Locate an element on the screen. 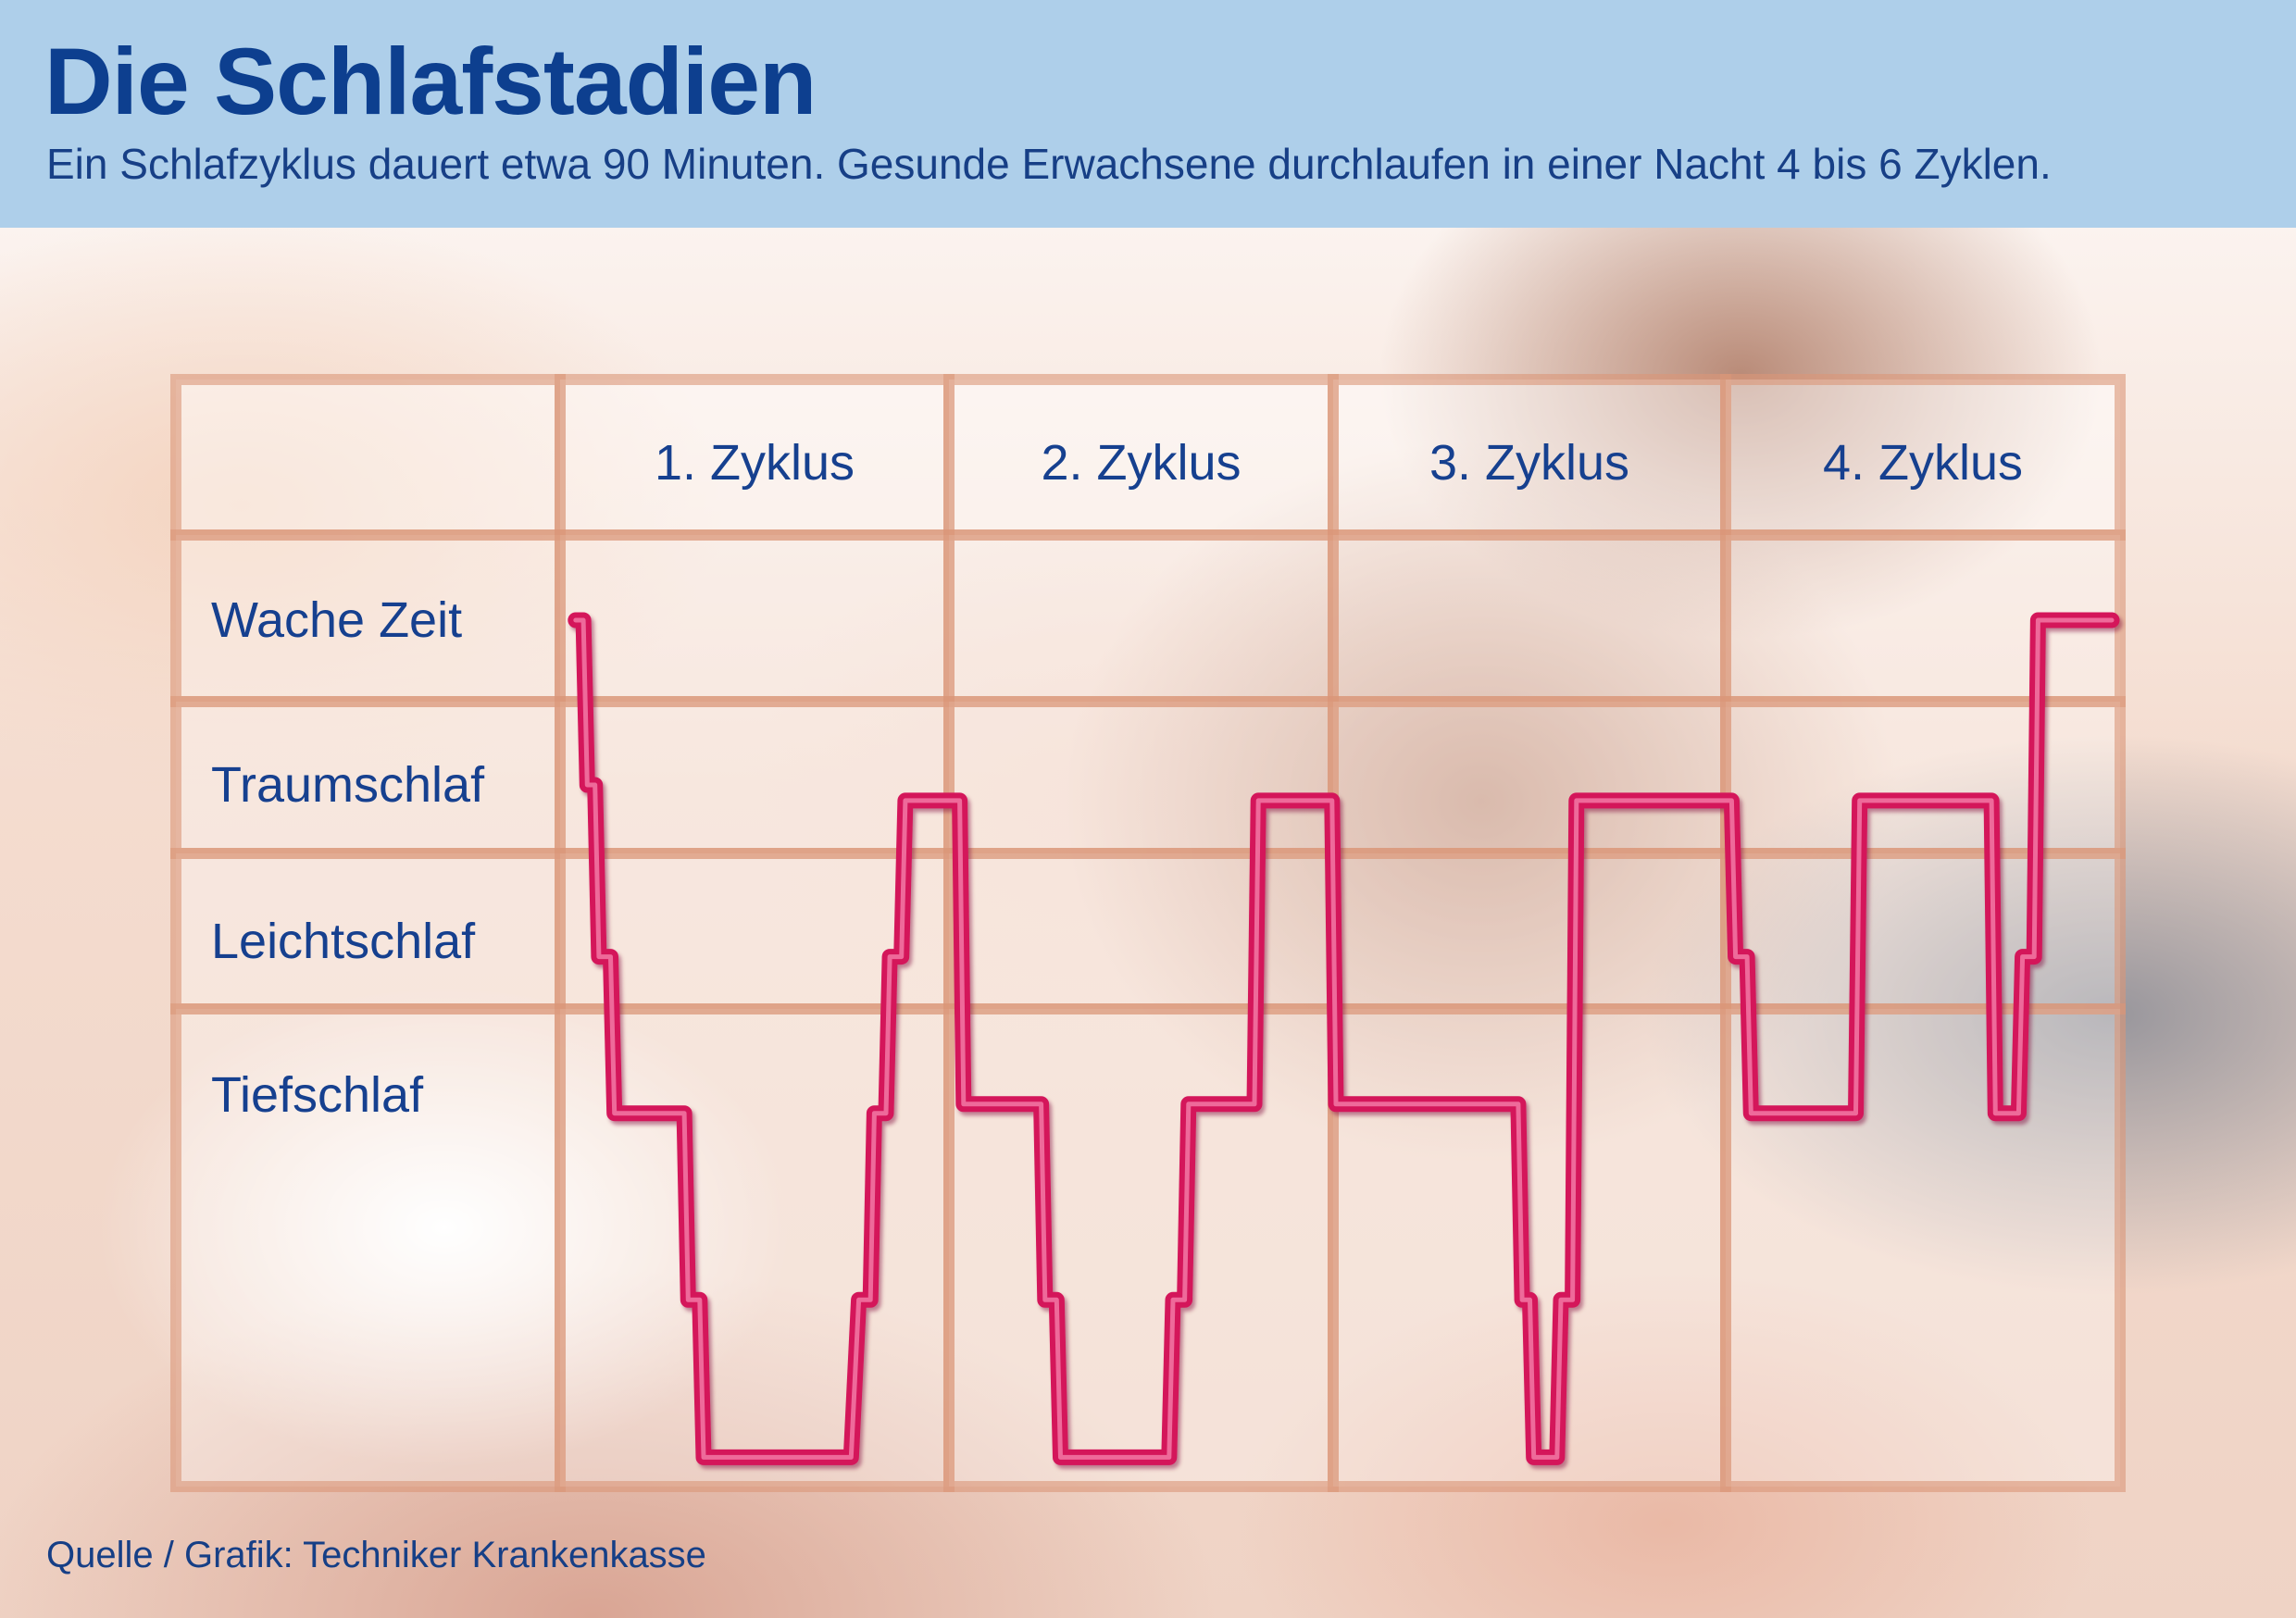 The height and width of the screenshot is (1618, 2296). column-label: 2. Zyklus is located at coordinates (1141, 463).